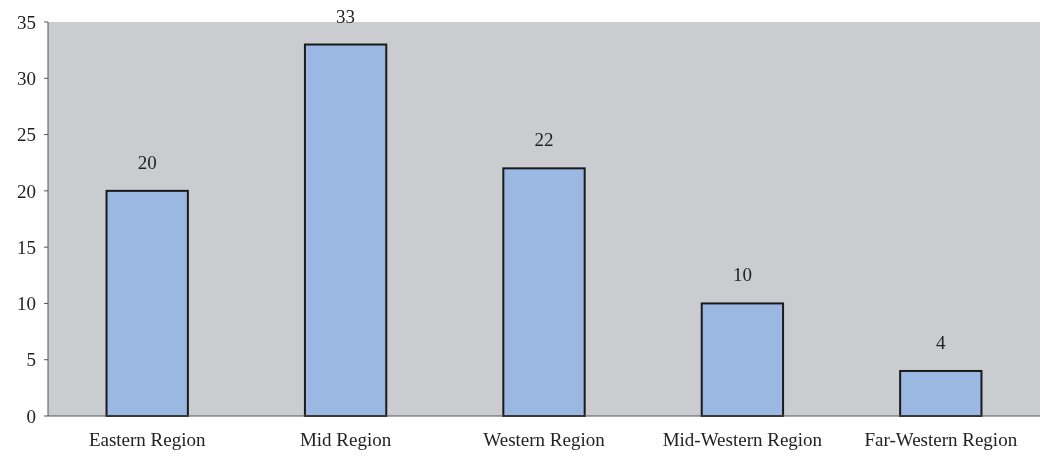 The height and width of the screenshot is (458, 1045). I want to click on y-tick-label: 20, so click(26, 191).